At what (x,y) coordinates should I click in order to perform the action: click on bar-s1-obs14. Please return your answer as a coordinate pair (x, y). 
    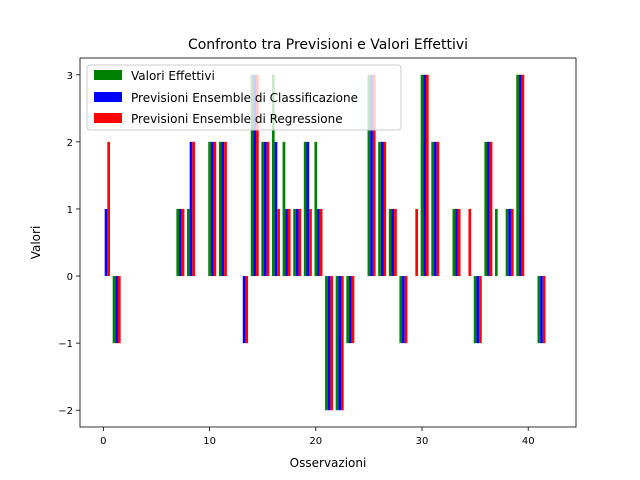
    Looking at the image, I should click on (255, 175).